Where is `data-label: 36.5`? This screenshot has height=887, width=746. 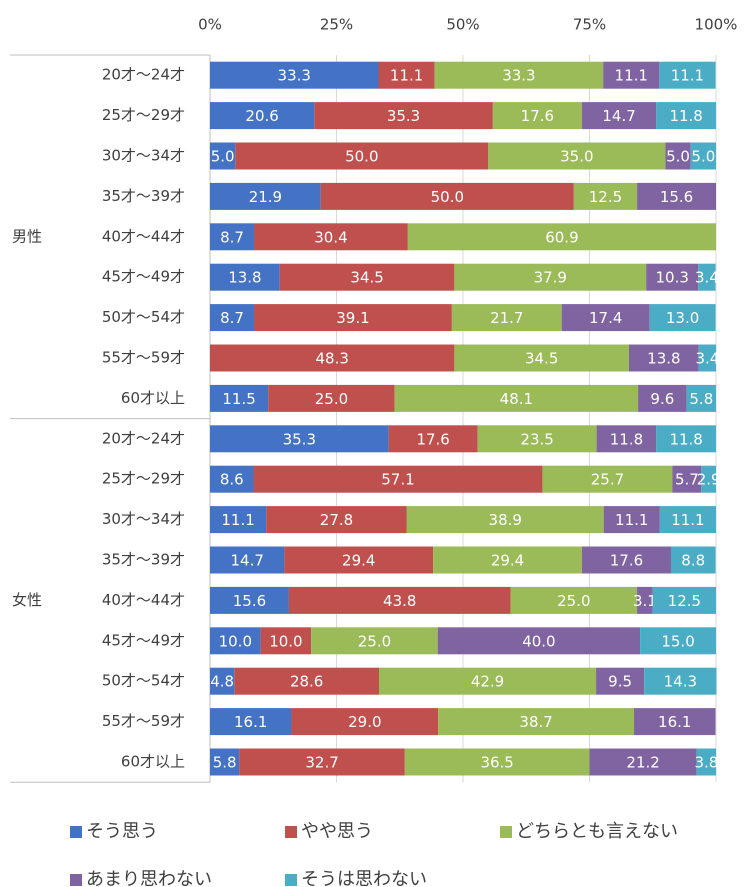
data-label: 36.5 is located at coordinates (496, 763).